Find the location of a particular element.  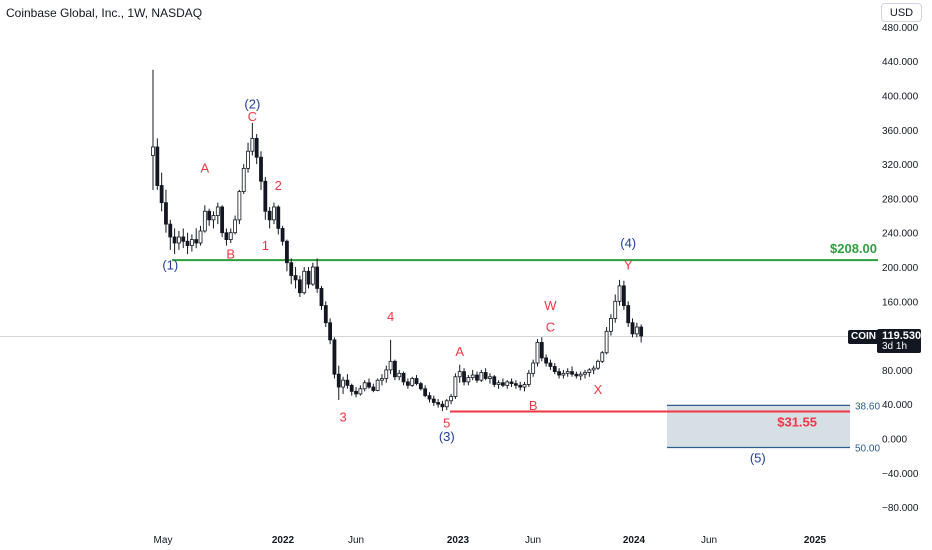

price-tick-label: 320.000 is located at coordinates (900, 165).